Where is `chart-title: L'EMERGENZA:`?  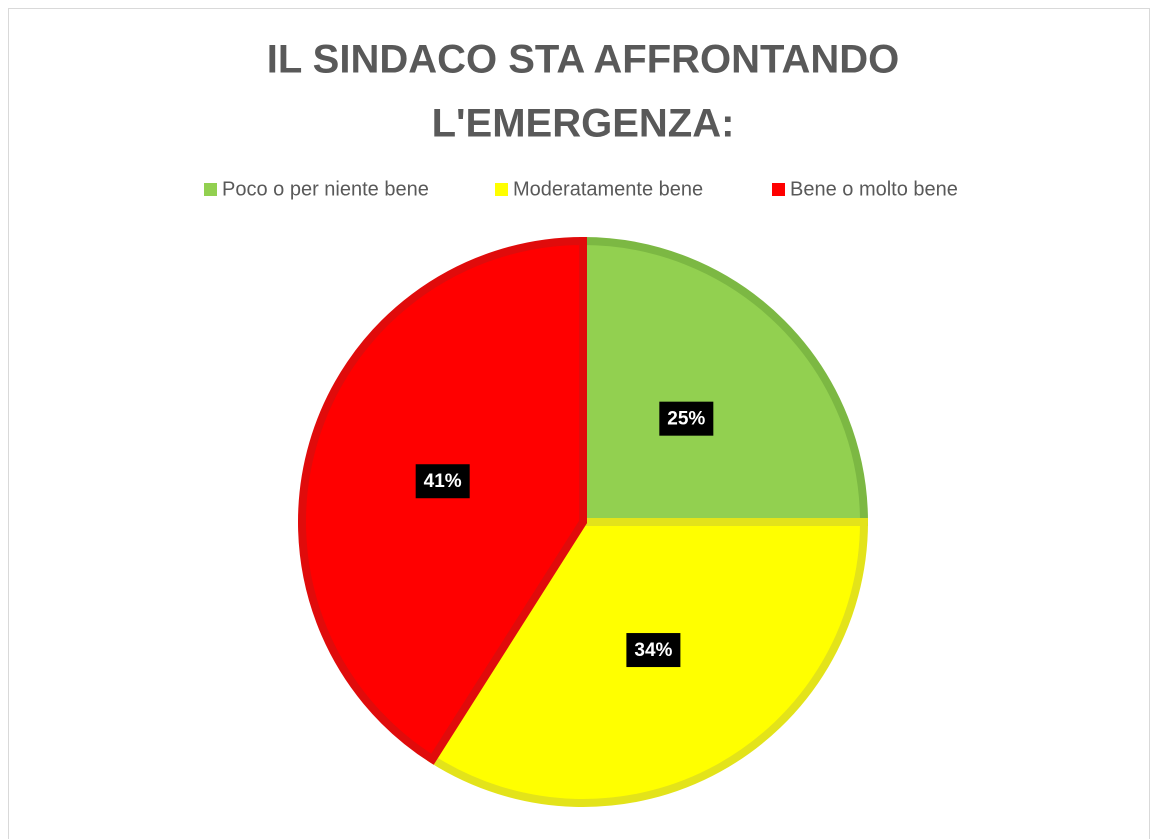 chart-title: L'EMERGENZA: is located at coordinates (583, 124).